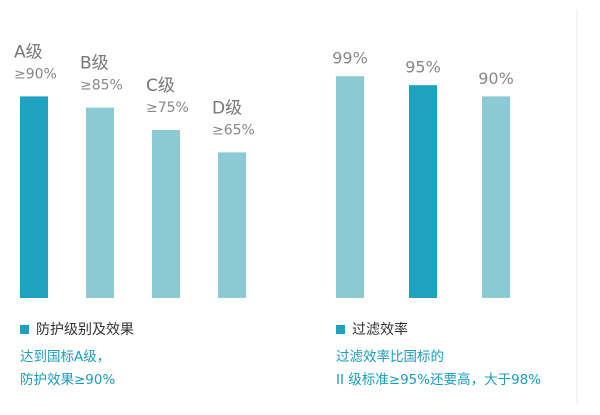  What do you see at coordinates (350, 58) in the screenshot?
I see `value-label: 99%` at bounding box center [350, 58].